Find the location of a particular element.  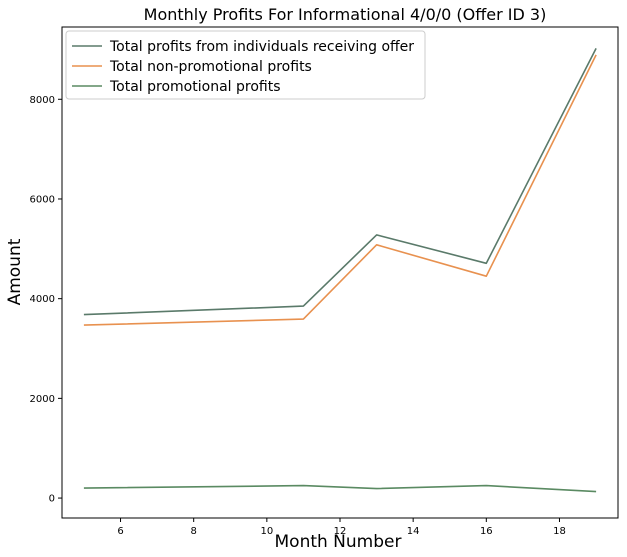

x-tick-label: 8 is located at coordinates (193, 531).